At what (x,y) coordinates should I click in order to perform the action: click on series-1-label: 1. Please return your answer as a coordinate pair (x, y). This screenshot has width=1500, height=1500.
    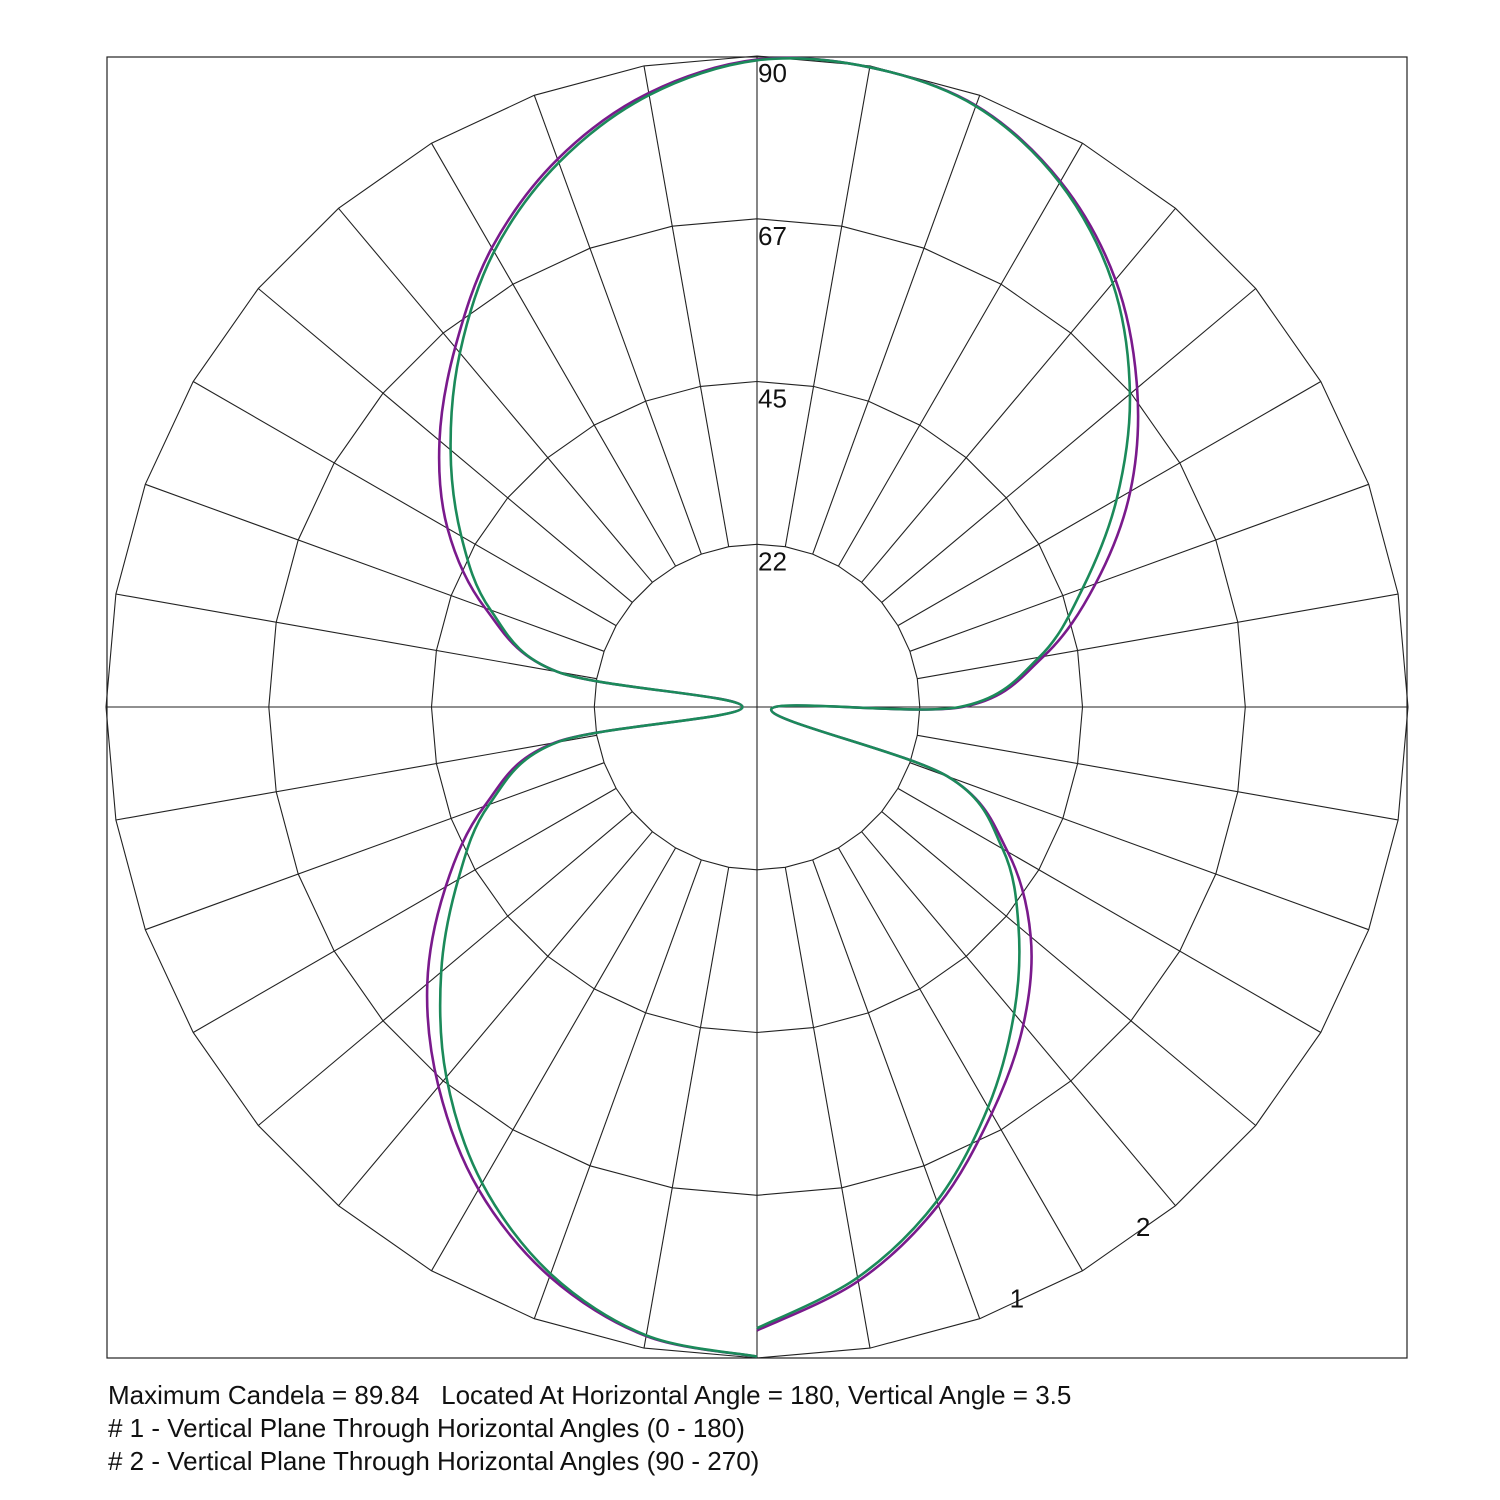
    Looking at the image, I should click on (1017, 1298).